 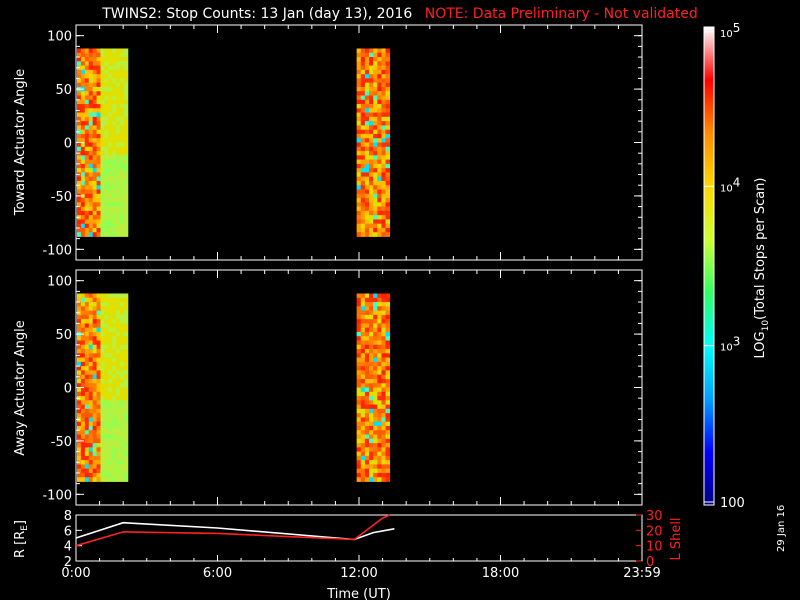 What do you see at coordinates (217, 573) in the screenshot?
I see `time-tick-label: 6:00` at bounding box center [217, 573].